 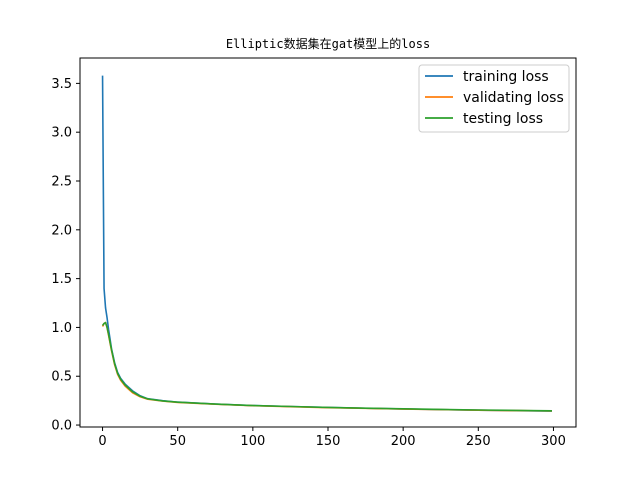 What do you see at coordinates (61, 279) in the screenshot?
I see `y-tick-label: 1.5` at bounding box center [61, 279].